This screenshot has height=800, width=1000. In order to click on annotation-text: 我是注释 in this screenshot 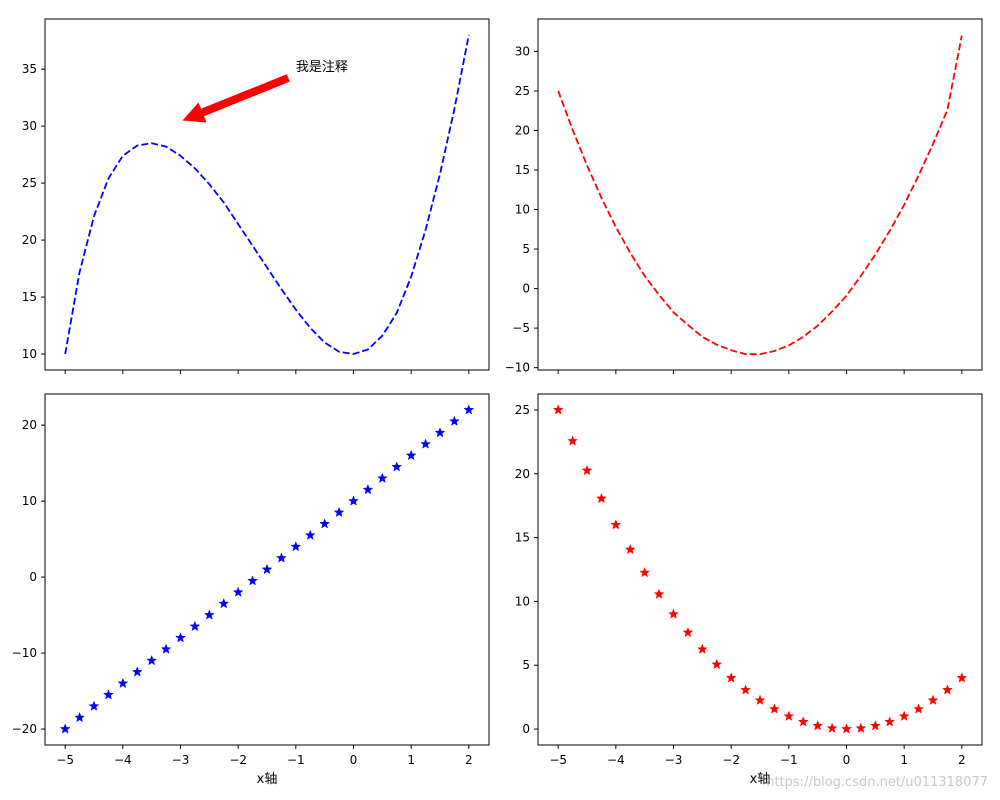, I will do `click(322, 67)`.